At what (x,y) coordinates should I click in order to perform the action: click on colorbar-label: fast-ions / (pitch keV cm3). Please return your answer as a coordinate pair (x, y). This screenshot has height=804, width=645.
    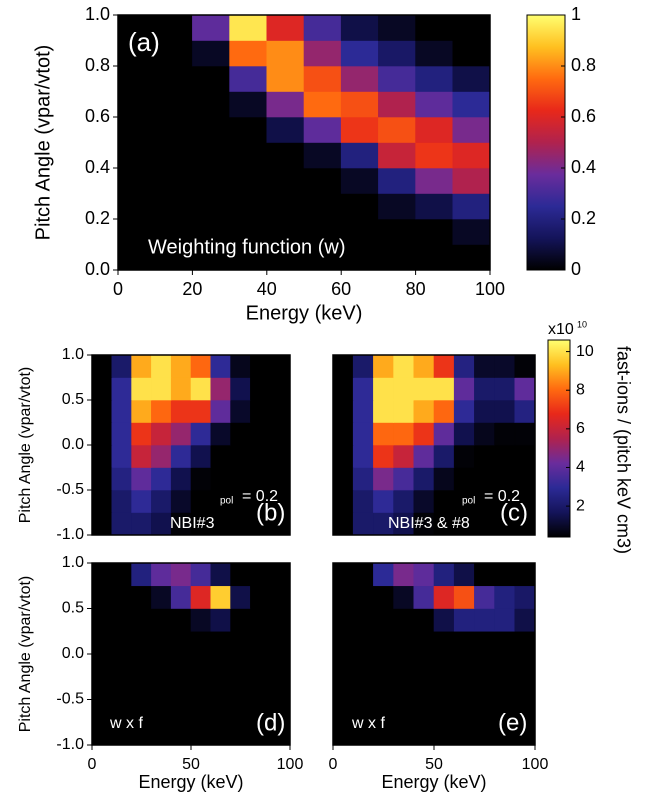
    Looking at the image, I should click on (623, 450).